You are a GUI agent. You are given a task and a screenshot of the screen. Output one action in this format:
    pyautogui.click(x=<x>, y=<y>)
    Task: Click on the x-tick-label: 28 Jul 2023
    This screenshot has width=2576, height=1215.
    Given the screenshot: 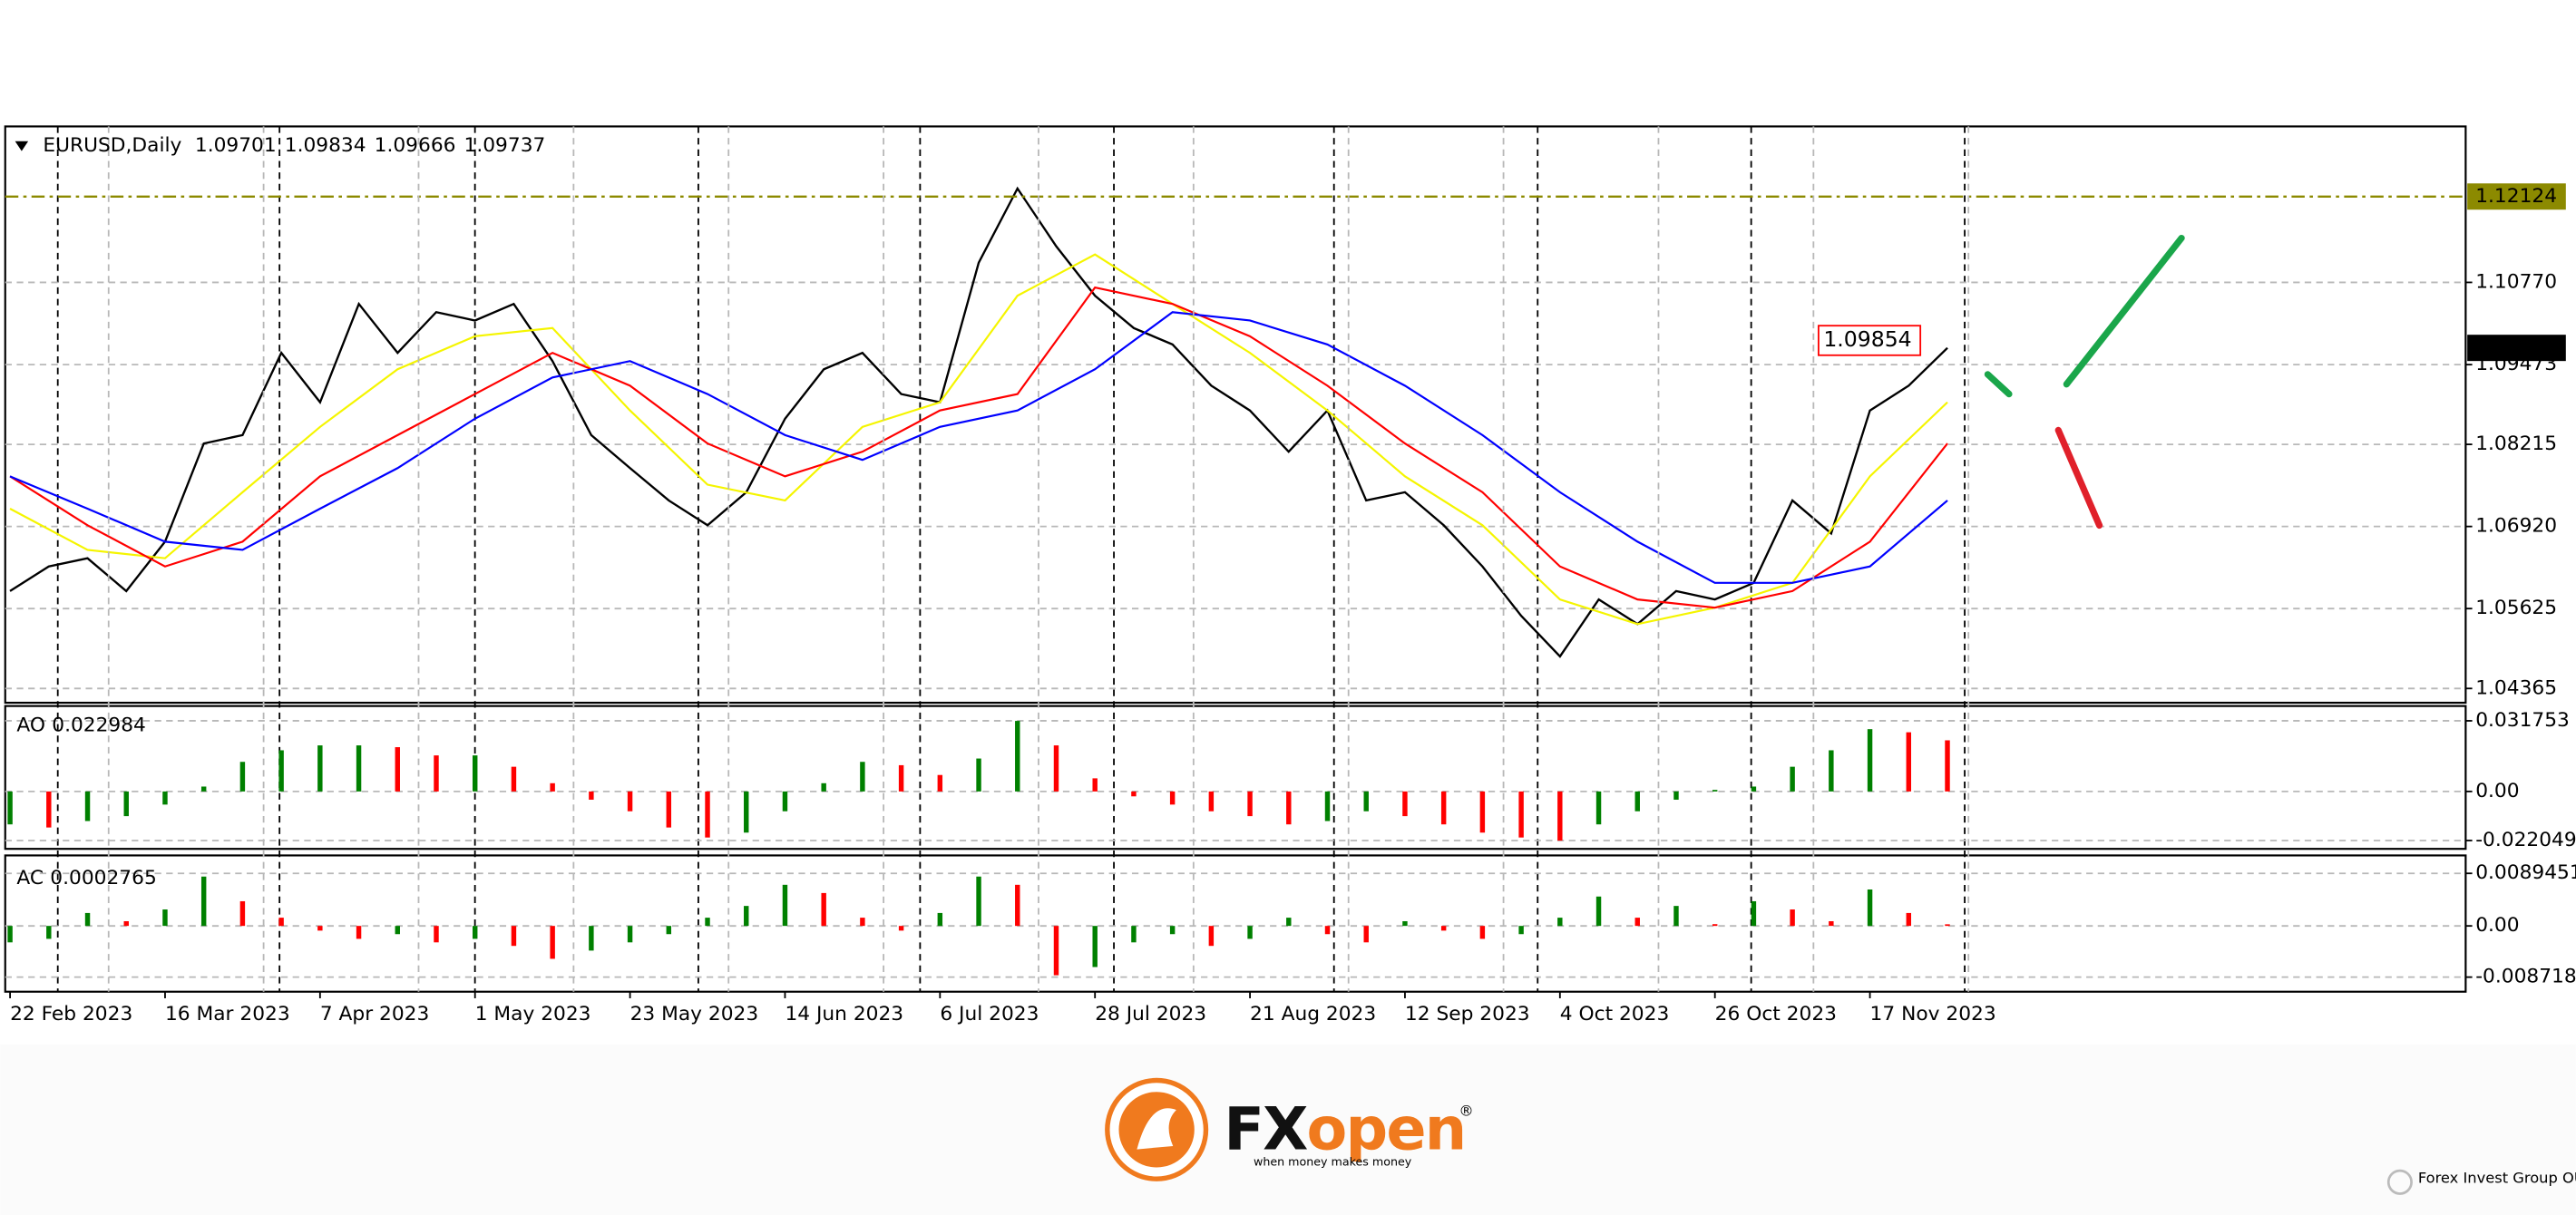 What is the action you would take?
    pyautogui.click(x=1150, y=1014)
    